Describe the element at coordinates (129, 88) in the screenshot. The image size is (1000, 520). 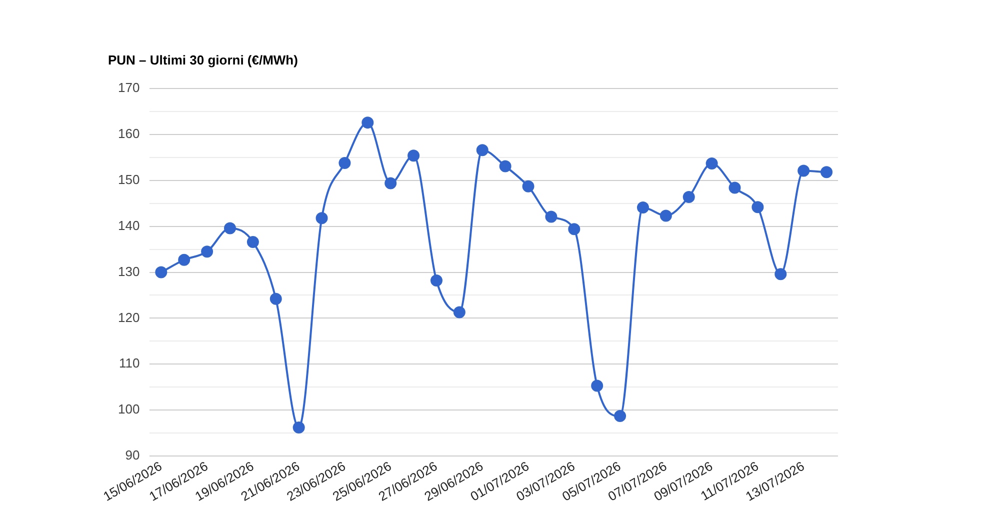
I see `y-tick-label: 170` at that location.